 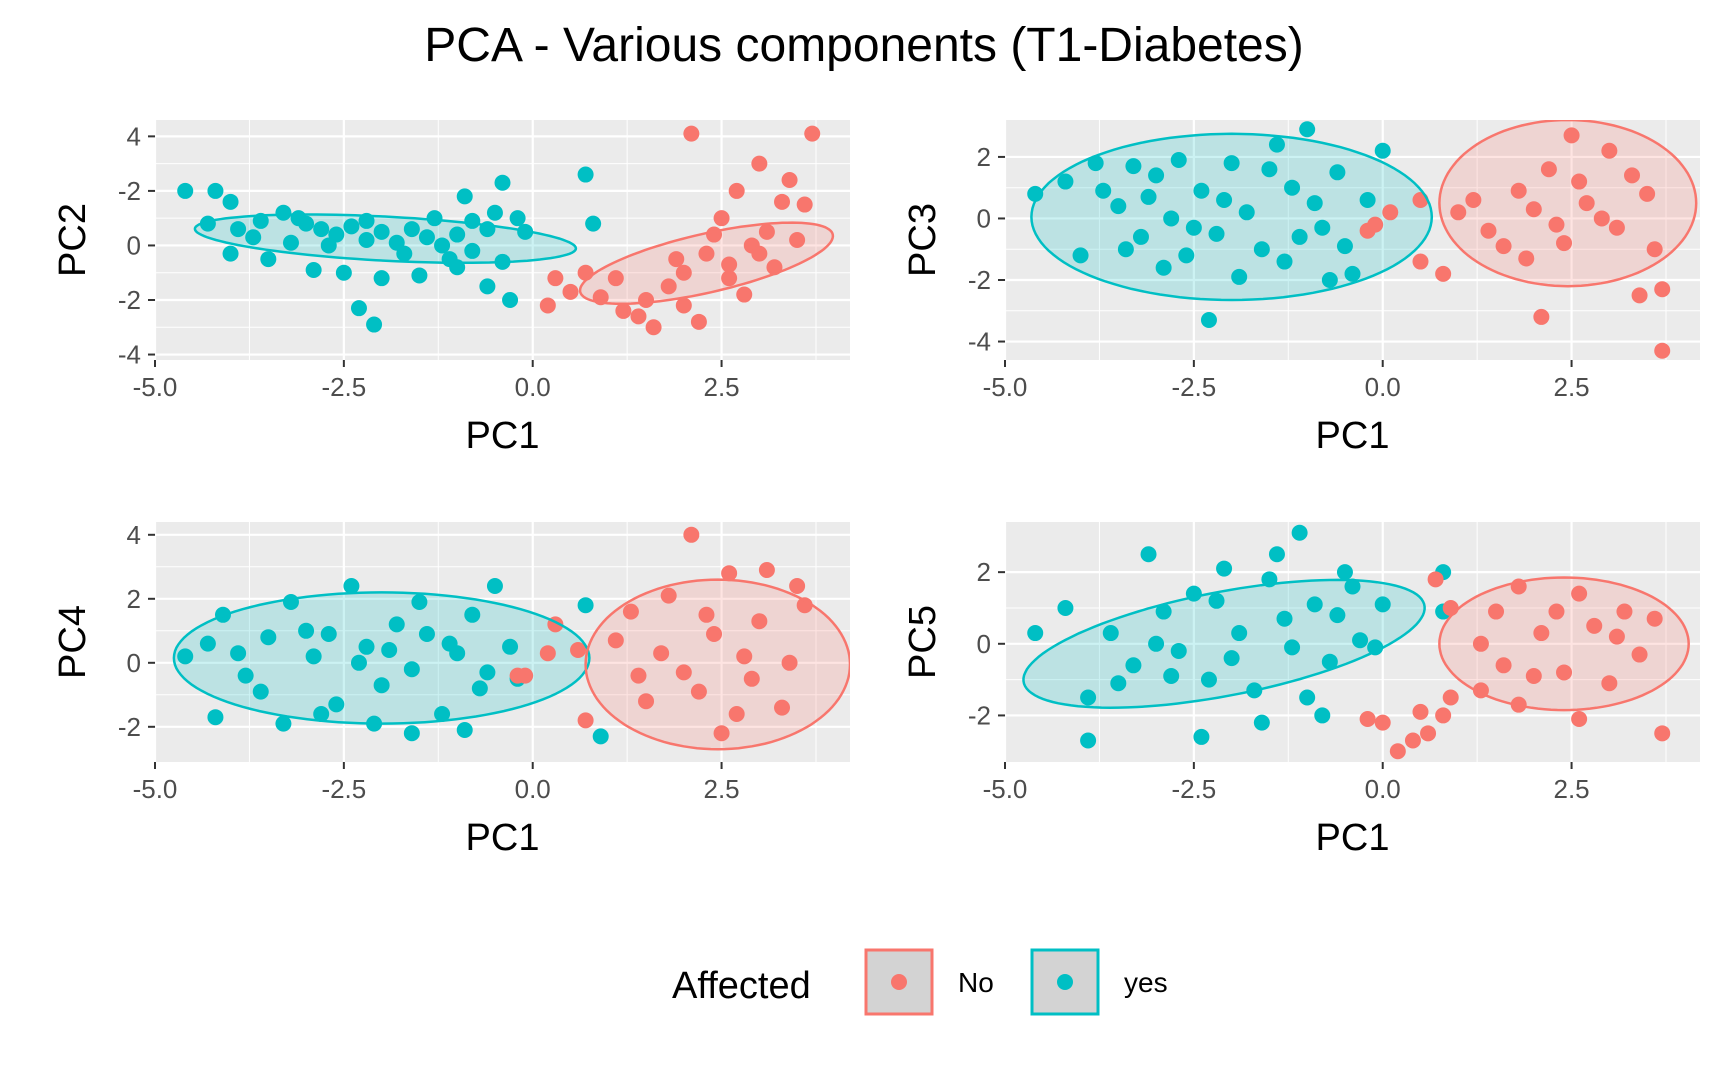 I want to click on y-tick-label: 2, so click(x=984, y=572).